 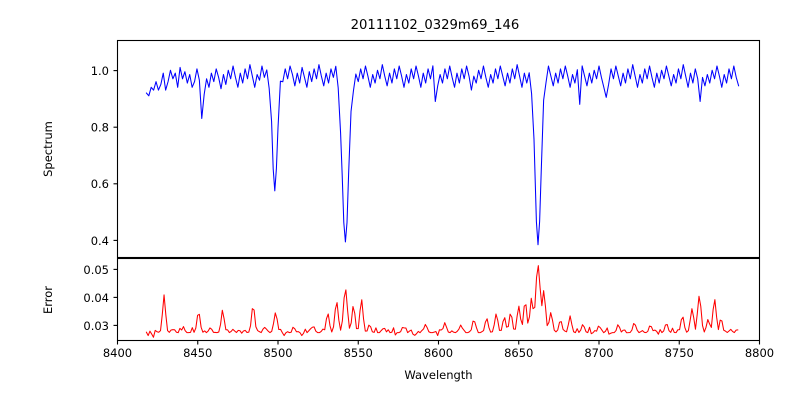 I want to click on error-xtick-marks, so click(x=438, y=342).